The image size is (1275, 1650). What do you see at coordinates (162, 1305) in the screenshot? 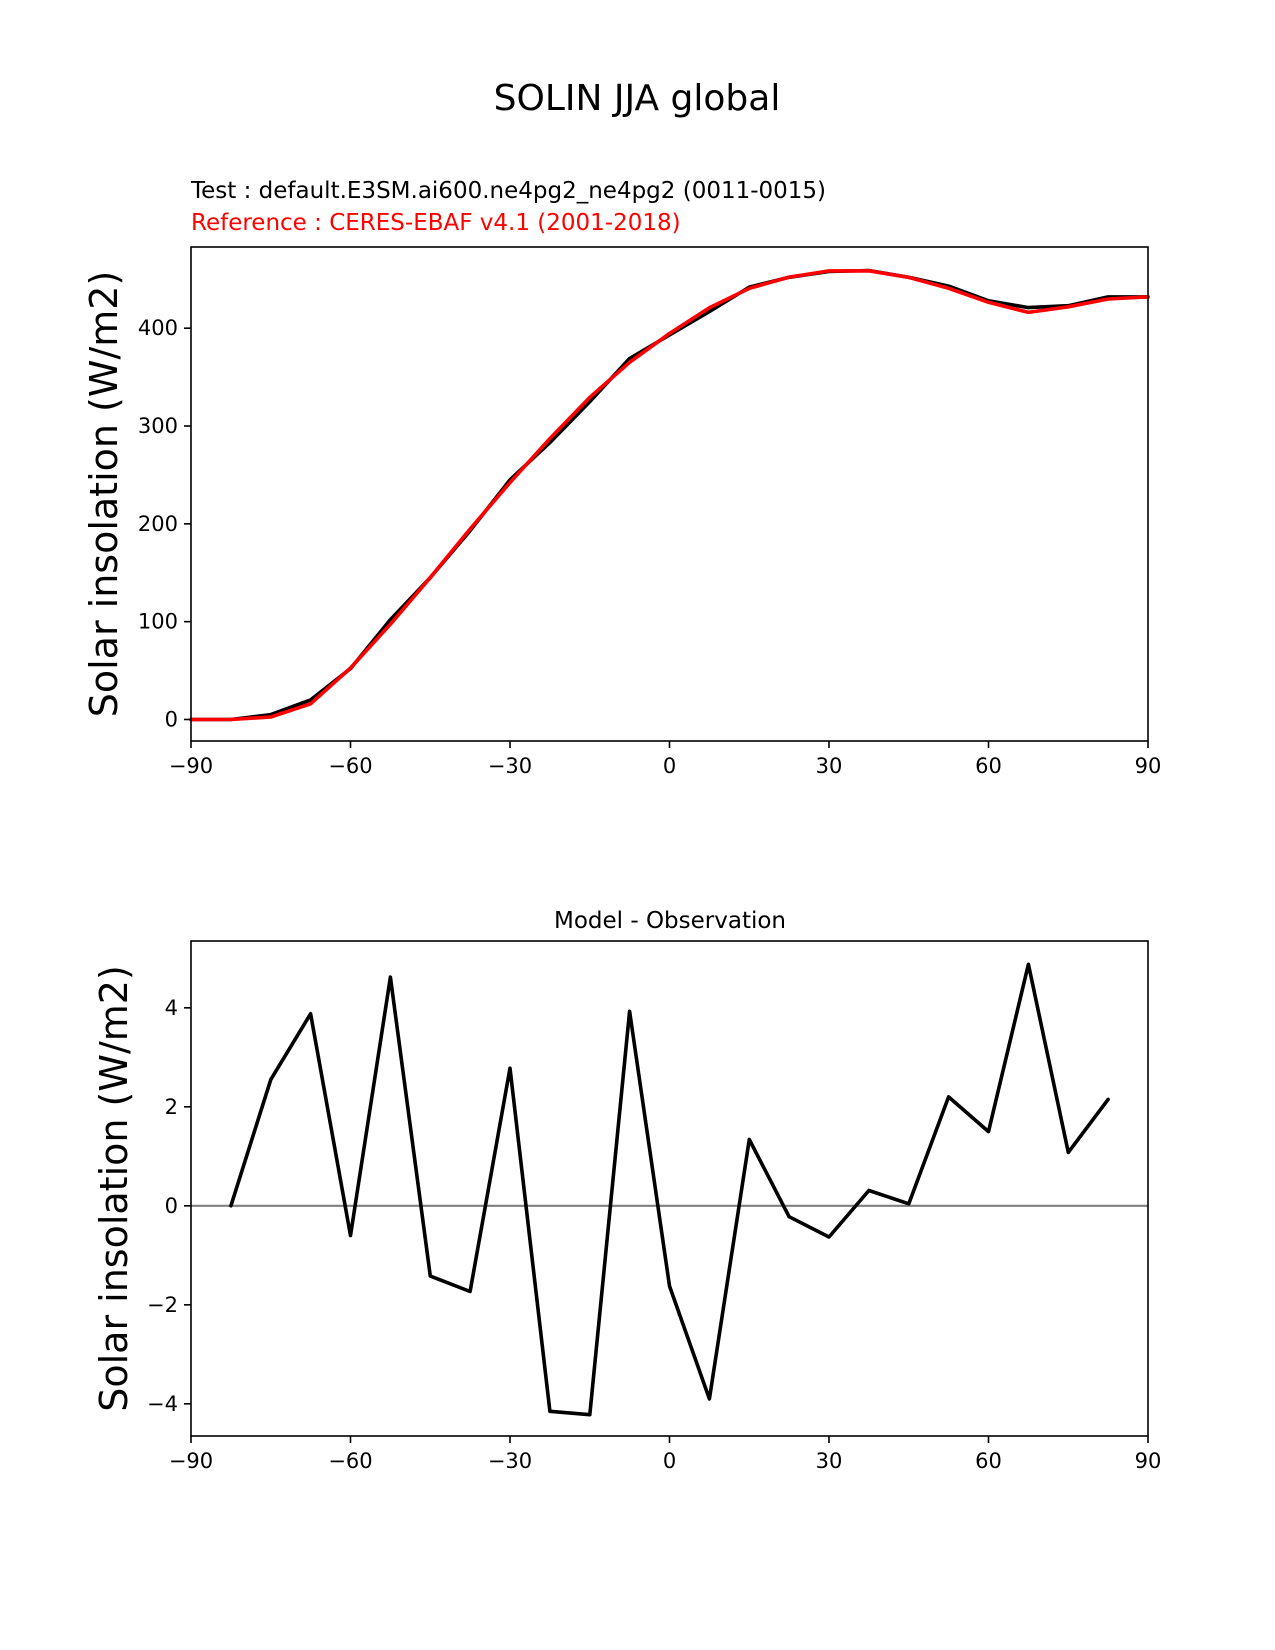
I see `bottom-ytick-label: −2` at bounding box center [162, 1305].